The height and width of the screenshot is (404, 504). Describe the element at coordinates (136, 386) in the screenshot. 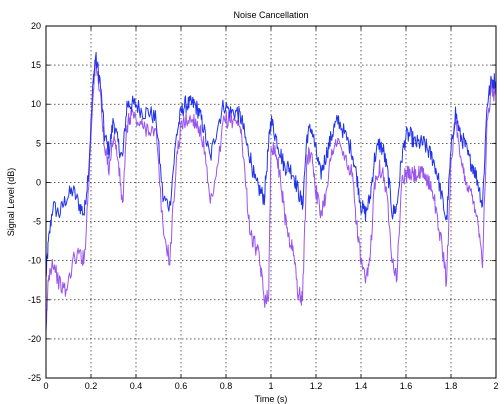

I see `x-tick-label: 0.4` at that location.